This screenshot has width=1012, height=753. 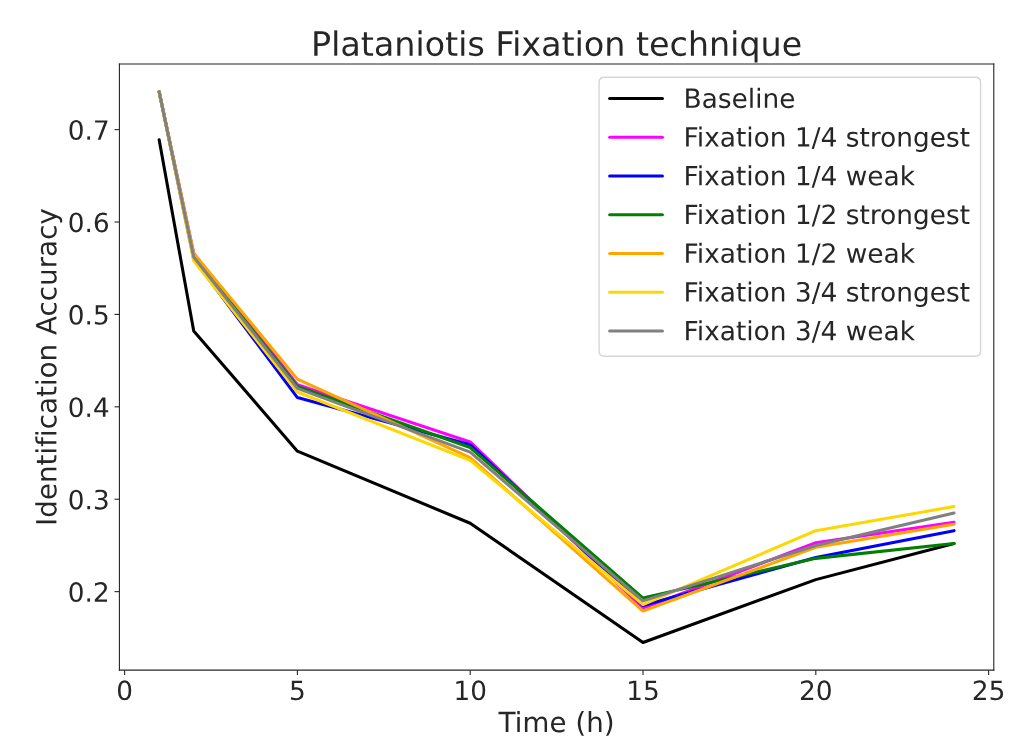 What do you see at coordinates (88, 592) in the screenshot?
I see `y-tick-label: 0.2` at bounding box center [88, 592].